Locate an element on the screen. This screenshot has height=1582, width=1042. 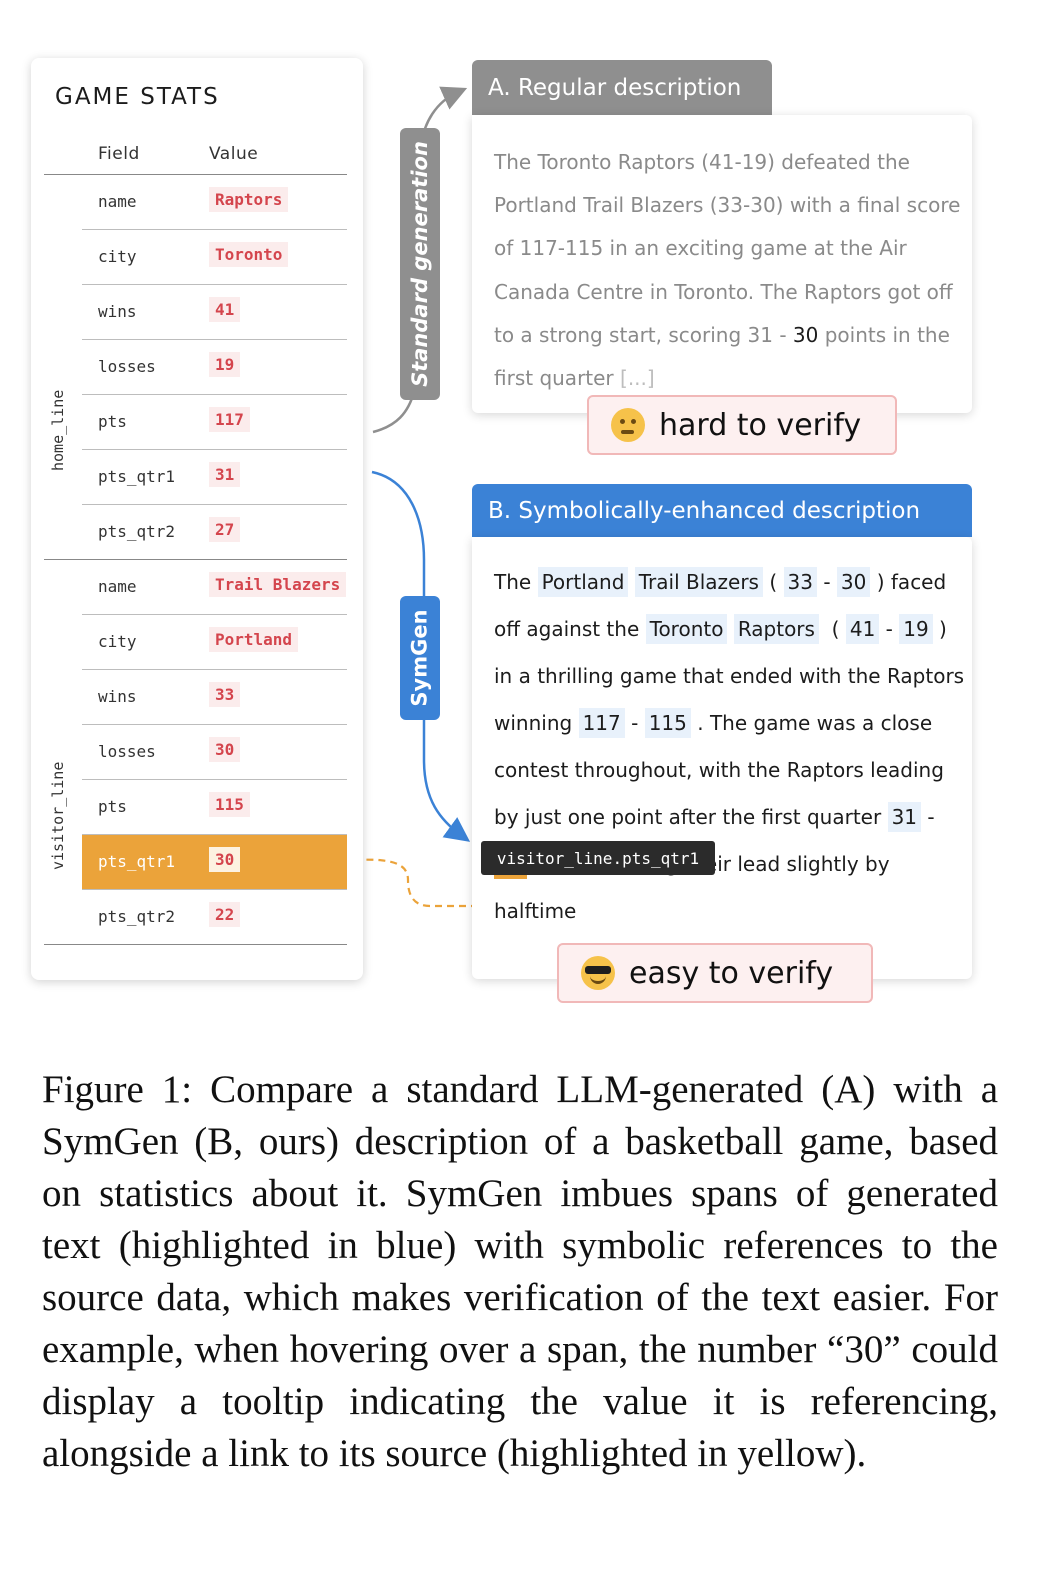
field-value: 27 is located at coordinates (225, 529).